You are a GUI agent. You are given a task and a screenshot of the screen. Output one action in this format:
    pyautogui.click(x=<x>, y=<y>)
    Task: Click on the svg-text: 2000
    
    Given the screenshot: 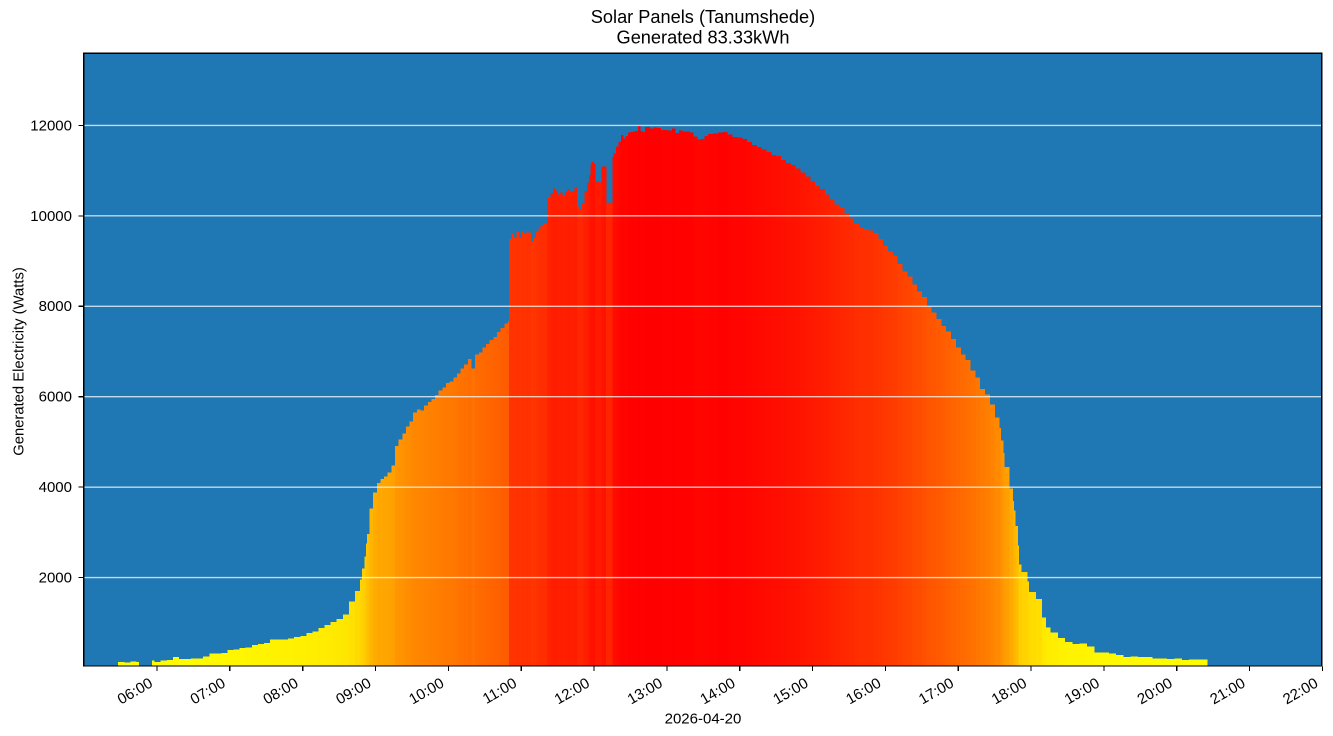 What is the action you would take?
    pyautogui.click(x=55, y=578)
    